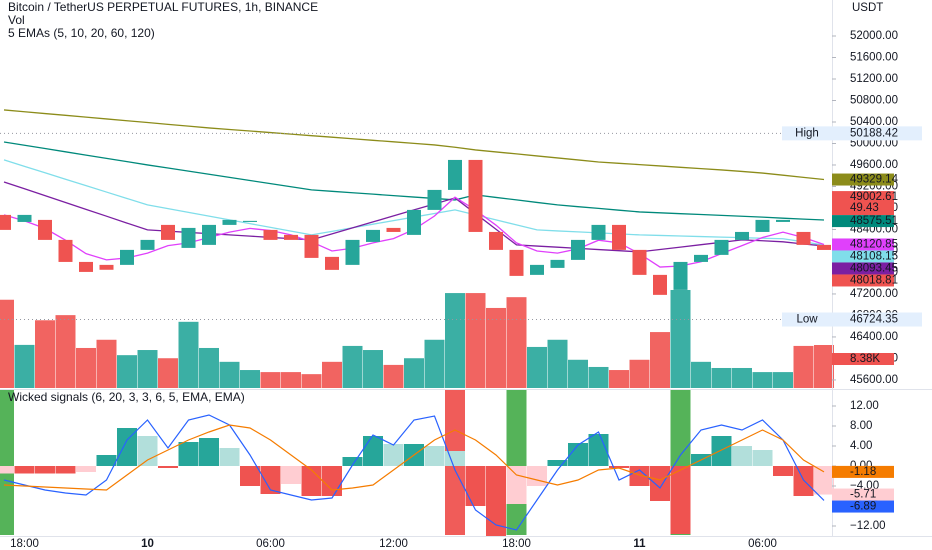  Describe the element at coordinates (874, 221) in the screenshot. I see `price-label: 48575.51` at that location.